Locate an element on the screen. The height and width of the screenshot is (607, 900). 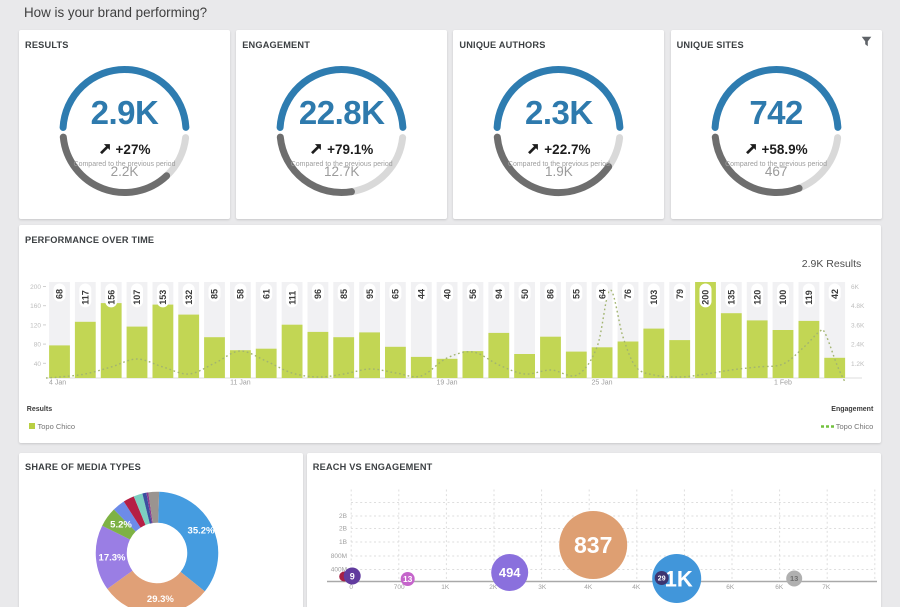
svg-text: 19 Jan is located at coordinates (446, 383).